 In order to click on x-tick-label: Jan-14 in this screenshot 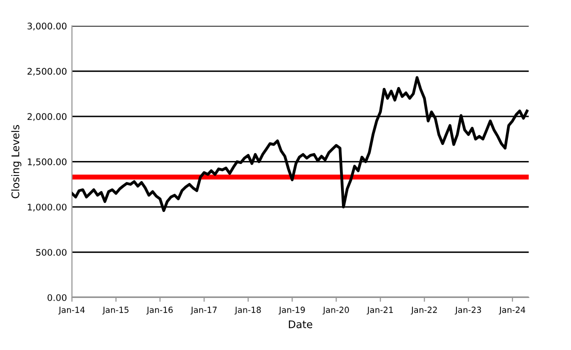, I will do `click(71, 310)`.